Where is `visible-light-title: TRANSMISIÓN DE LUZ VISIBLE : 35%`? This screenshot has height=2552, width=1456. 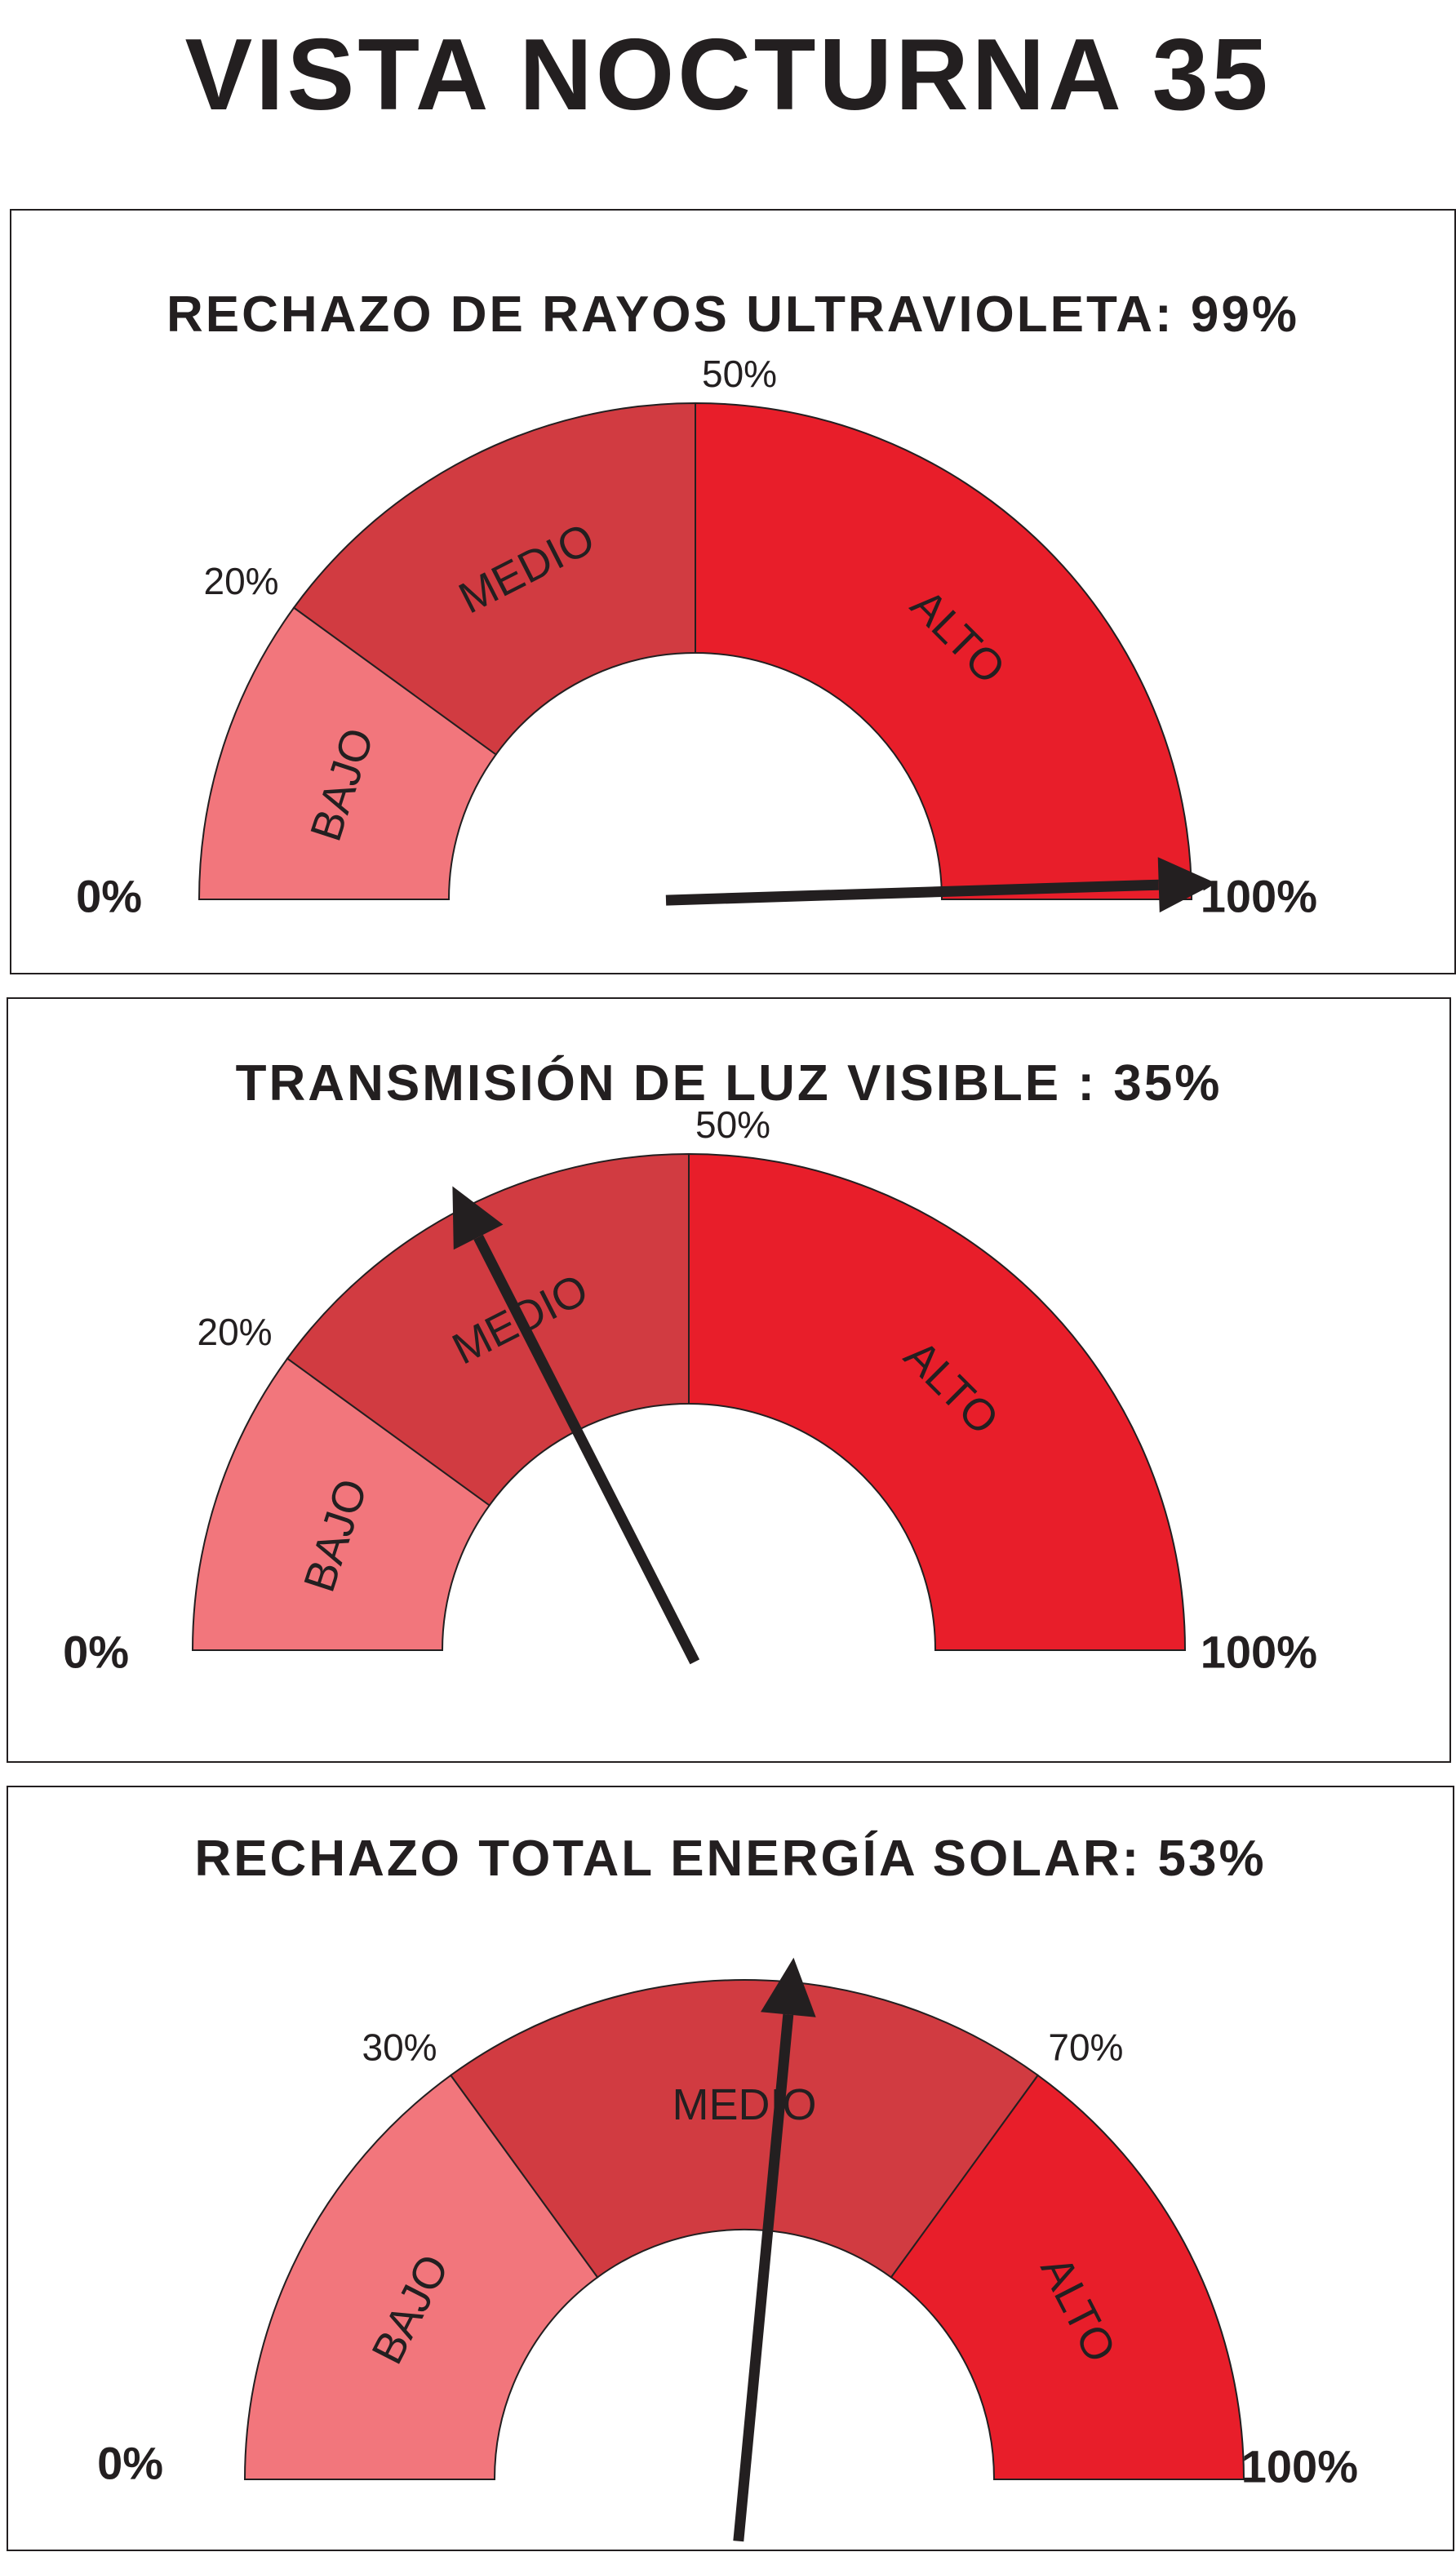 visible-light-title: TRANSMISIÓN DE LUZ VISIBLE : 35% is located at coordinates (729, 1084).